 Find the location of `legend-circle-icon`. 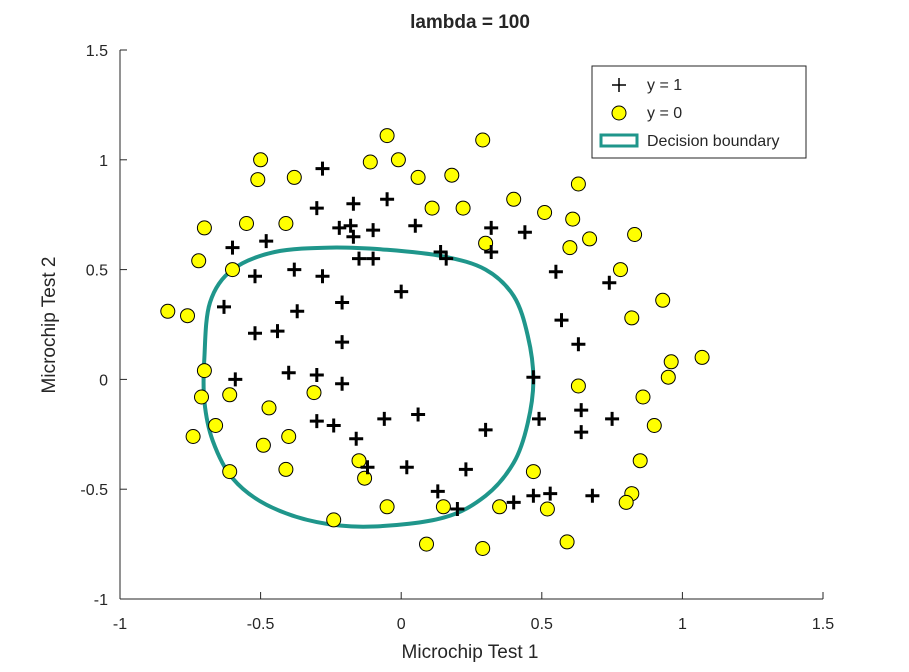

legend-circle-icon is located at coordinates (619, 113).